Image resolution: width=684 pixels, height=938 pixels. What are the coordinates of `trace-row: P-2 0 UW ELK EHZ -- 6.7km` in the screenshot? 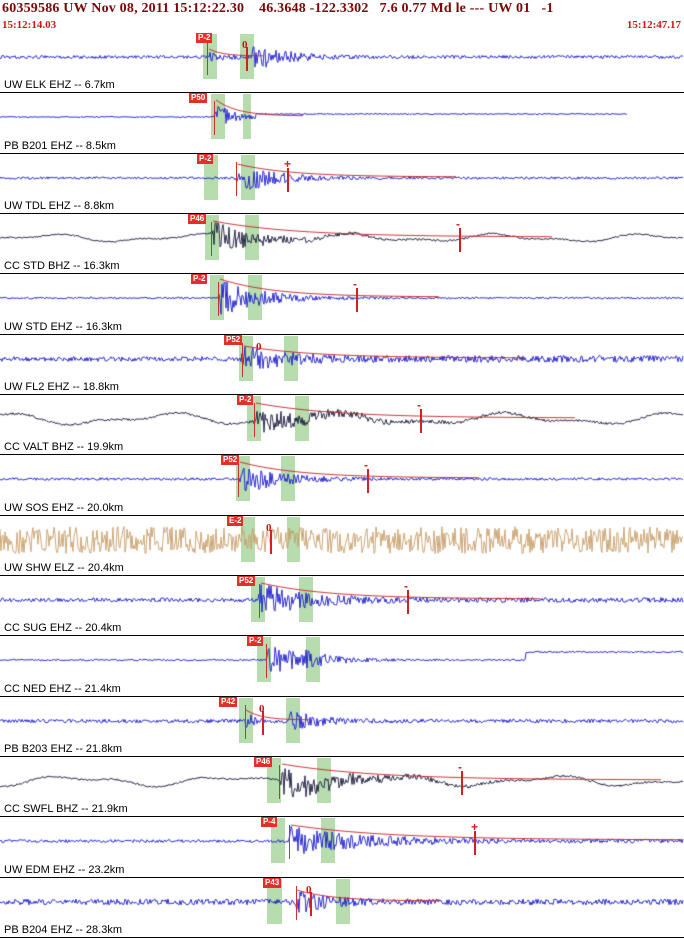 It's located at (342, 63).